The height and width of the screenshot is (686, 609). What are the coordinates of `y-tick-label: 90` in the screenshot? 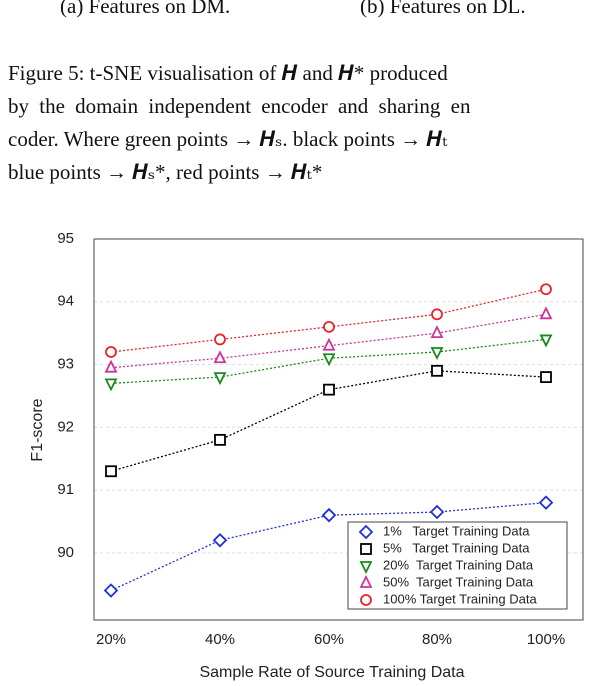 It's located at (65, 552).